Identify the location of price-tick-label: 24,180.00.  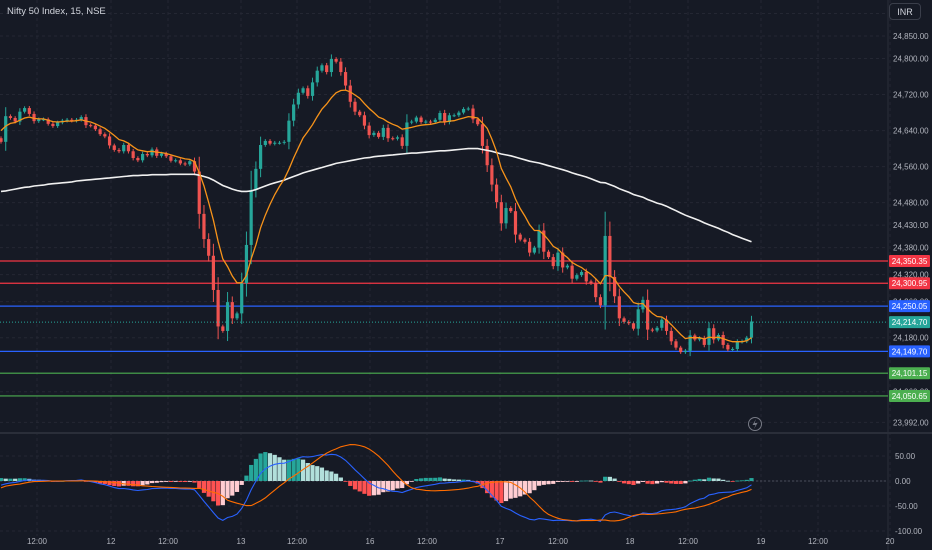
(911, 338).